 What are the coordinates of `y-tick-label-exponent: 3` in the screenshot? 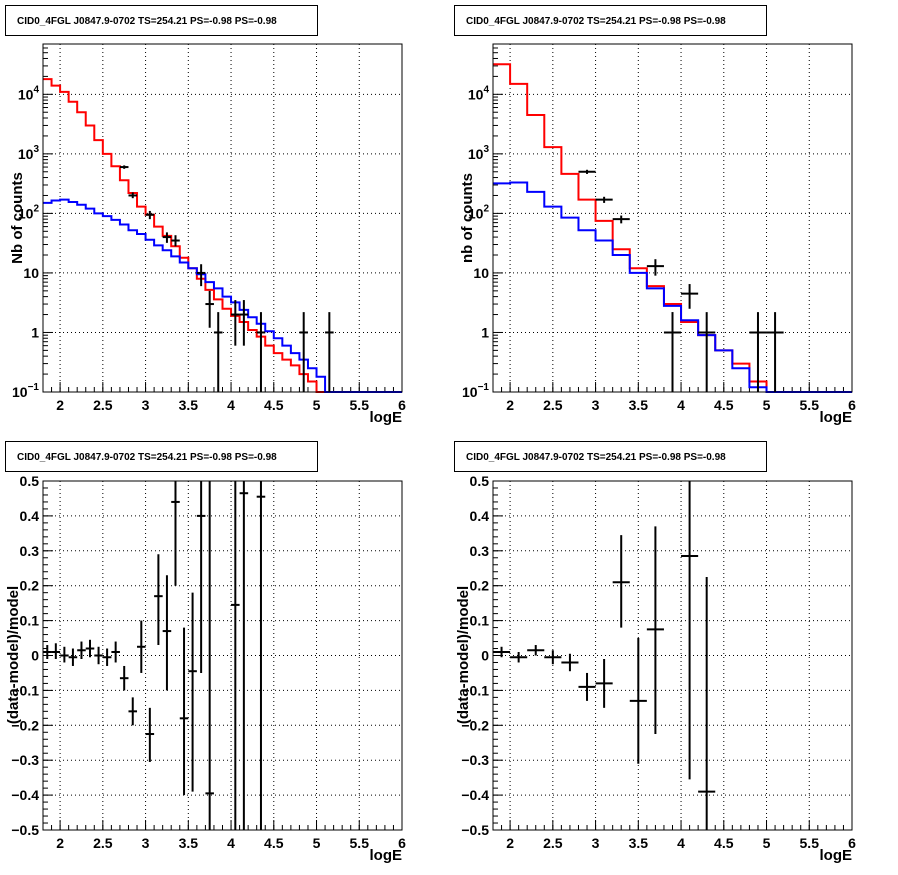 It's located at (36, 149).